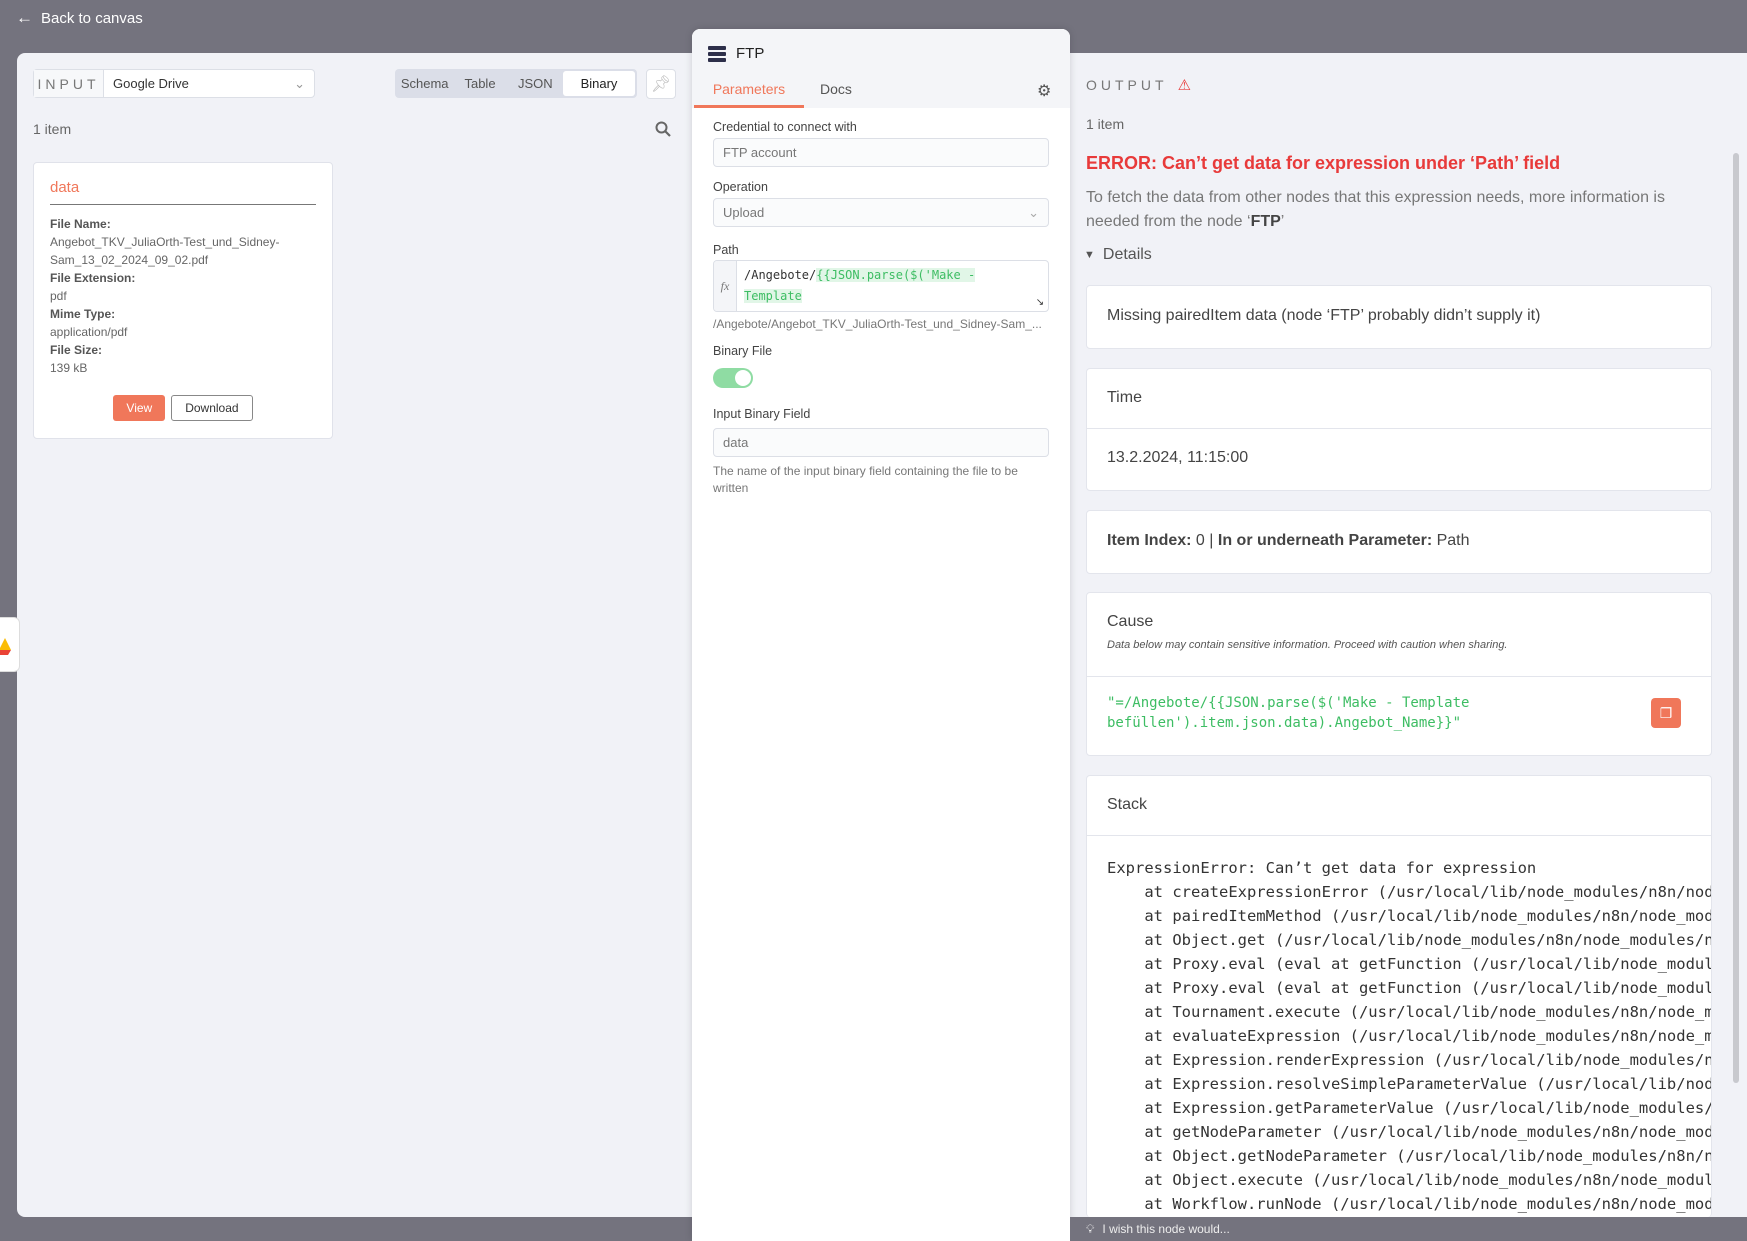  What do you see at coordinates (750, 53) in the screenshot?
I see `node-title: FTP` at bounding box center [750, 53].